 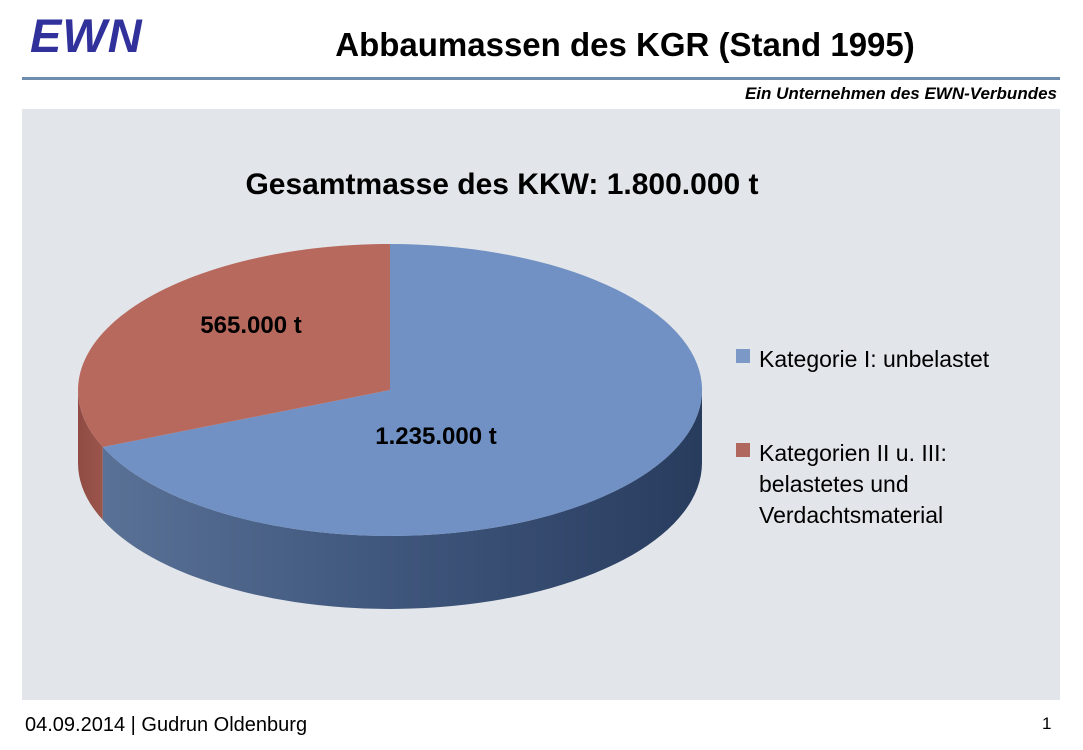 I want to click on footer-author-date: 04.09.2014 | Gudrun Oldenburg, so click(x=166, y=725).